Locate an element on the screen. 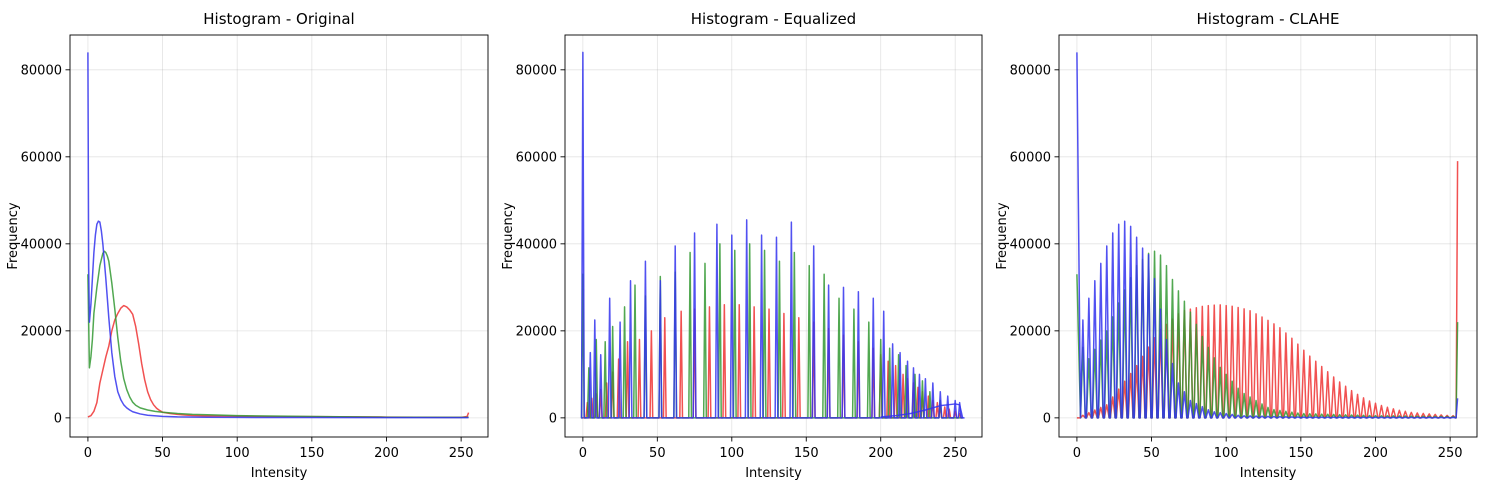  chart-title: Histogram - CLAHE is located at coordinates (1268, 19).